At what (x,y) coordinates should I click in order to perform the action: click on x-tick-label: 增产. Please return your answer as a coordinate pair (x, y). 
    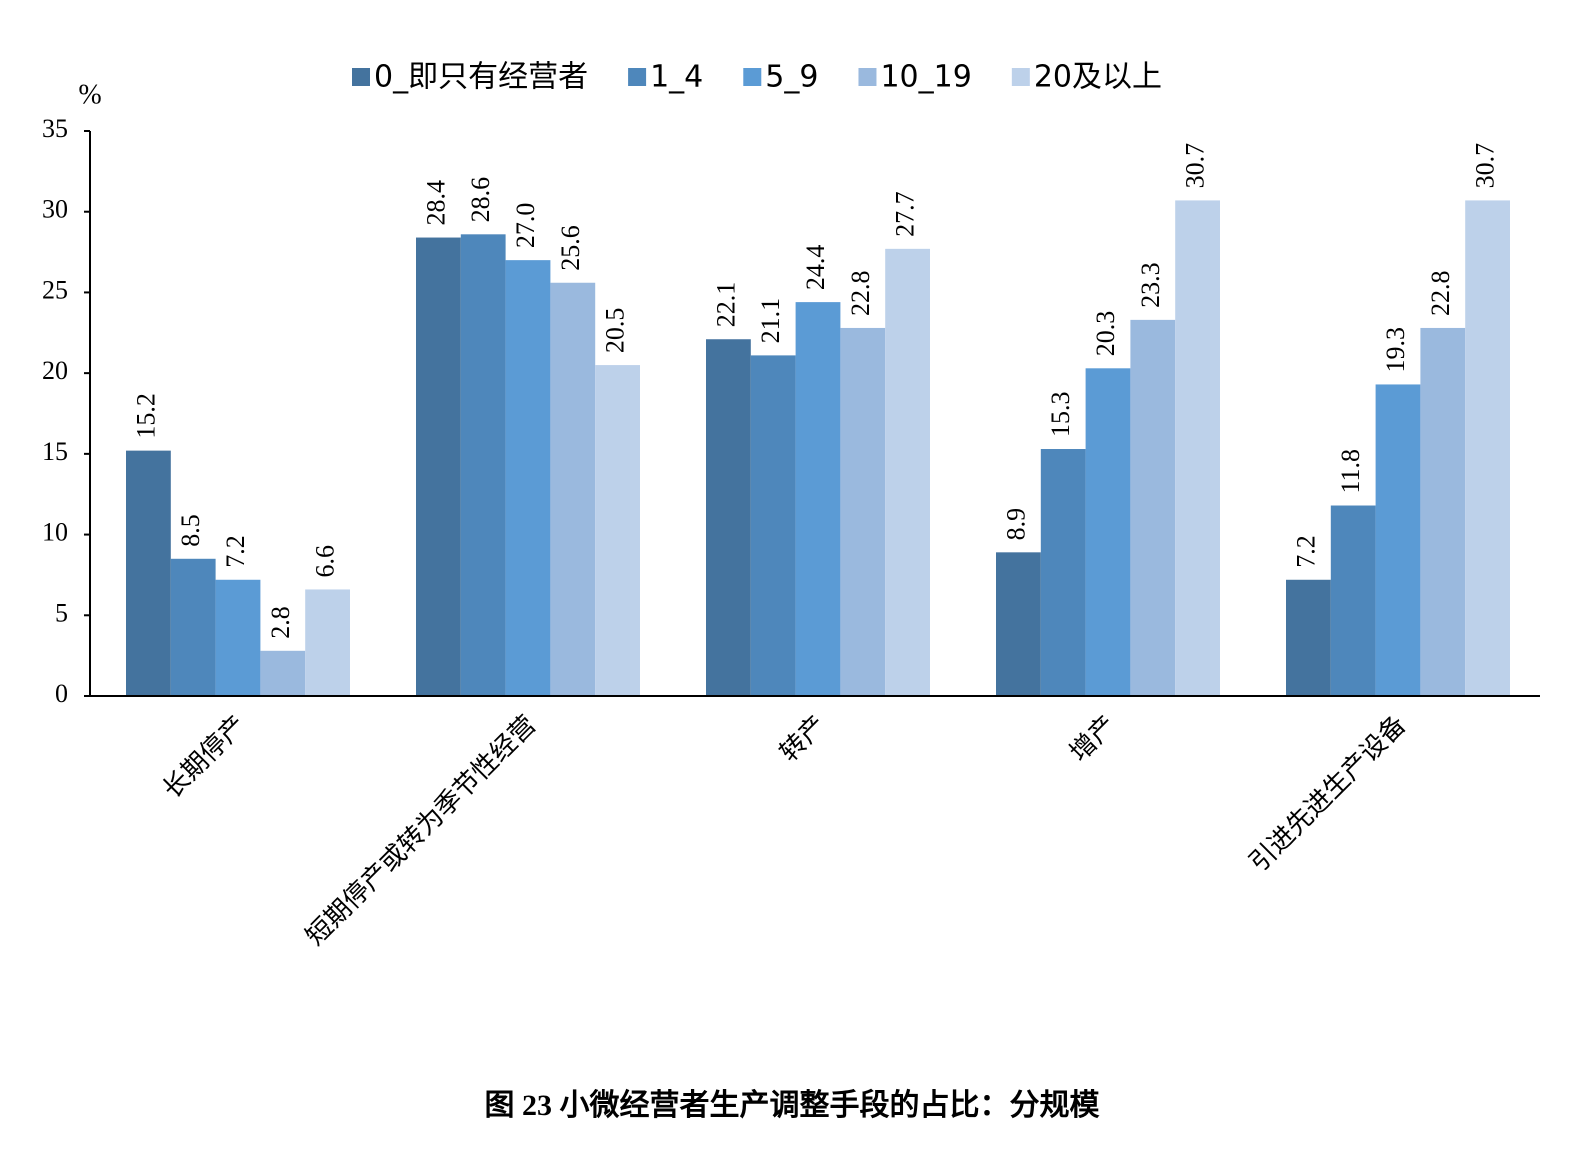
    Looking at the image, I should click on (1092, 738).